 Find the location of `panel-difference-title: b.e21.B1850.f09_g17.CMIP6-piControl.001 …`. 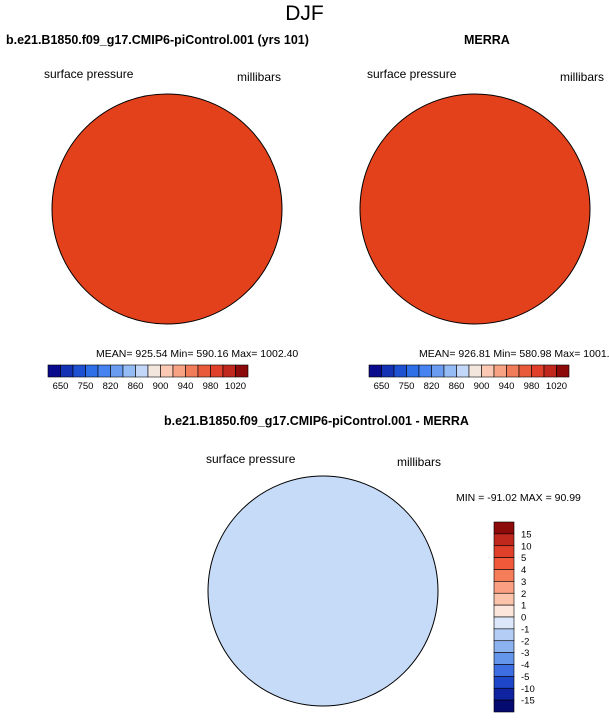

panel-difference-title: b.e21.B1850.f09_g17.CMIP6-piControl.001 … is located at coordinates (316, 421).